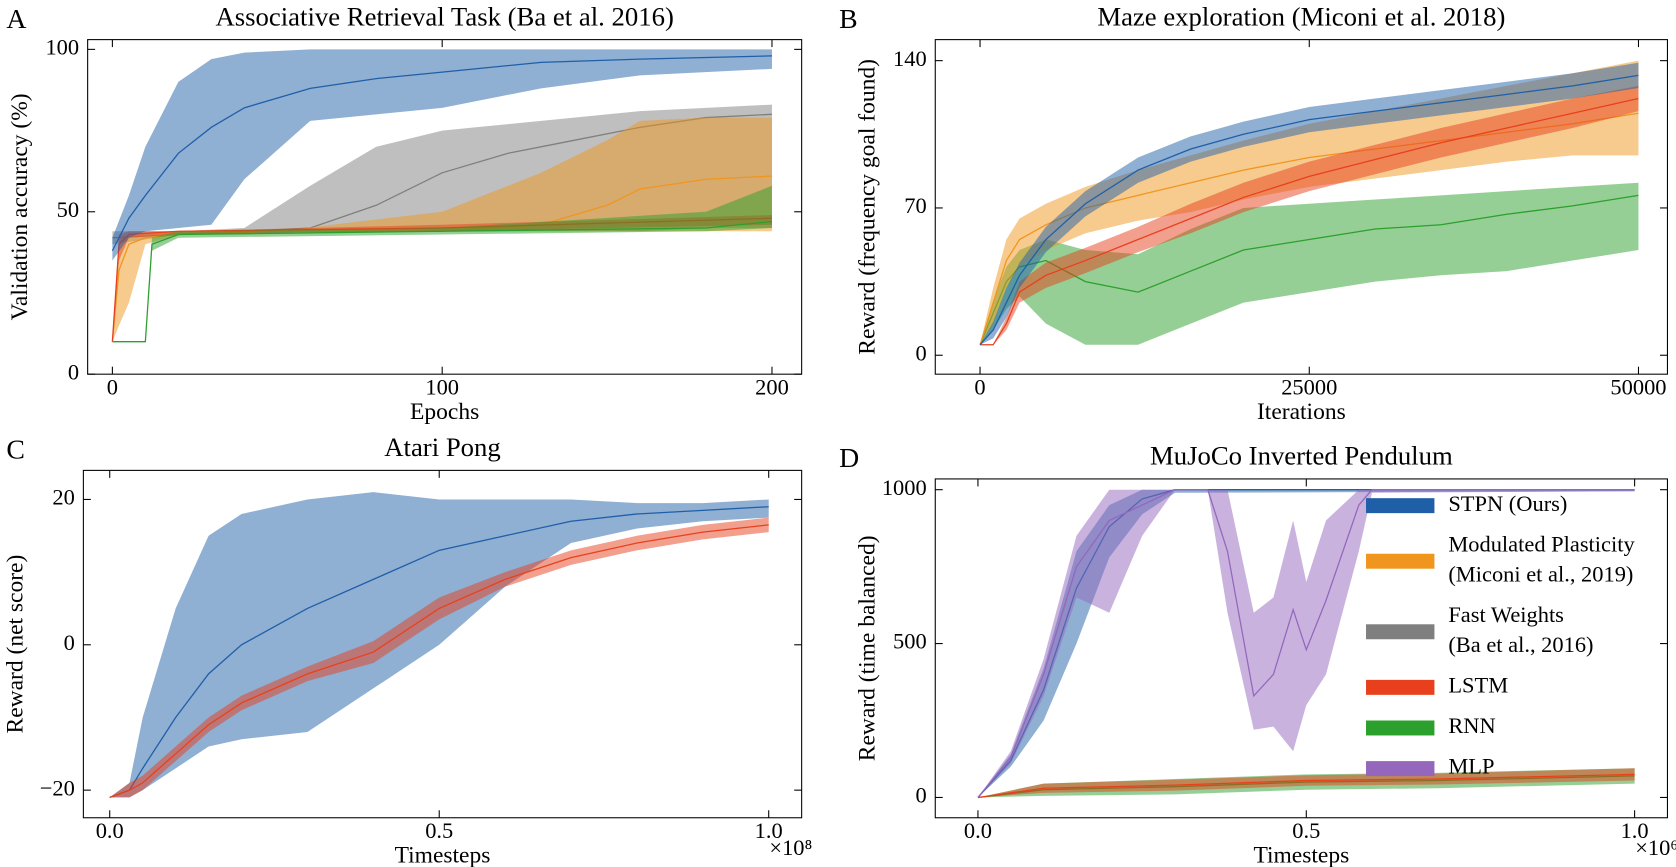 Image resolution: width=1676 pixels, height=867 pixels. Describe the element at coordinates (1507, 503) in the screenshot. I see `legend-label: STPN (Ours)` at that location.